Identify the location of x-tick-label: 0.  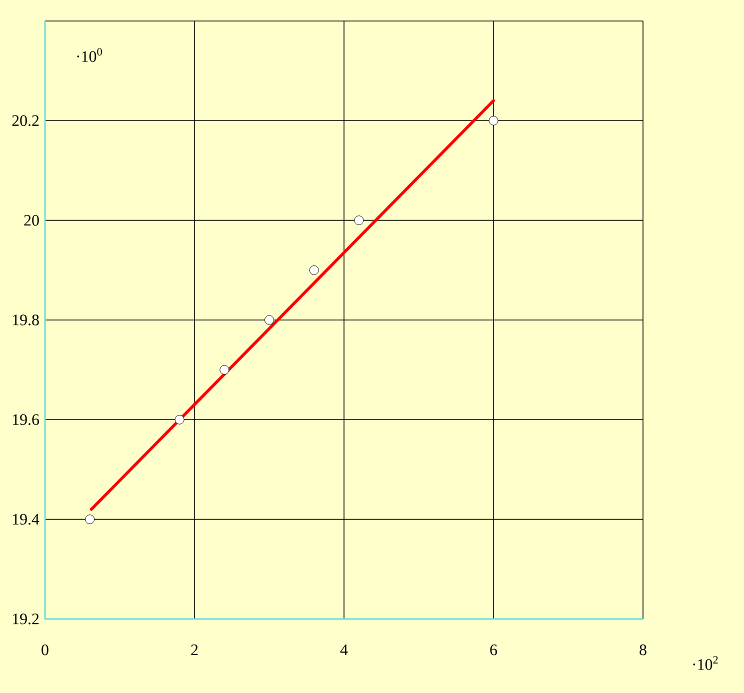
(45, 650).